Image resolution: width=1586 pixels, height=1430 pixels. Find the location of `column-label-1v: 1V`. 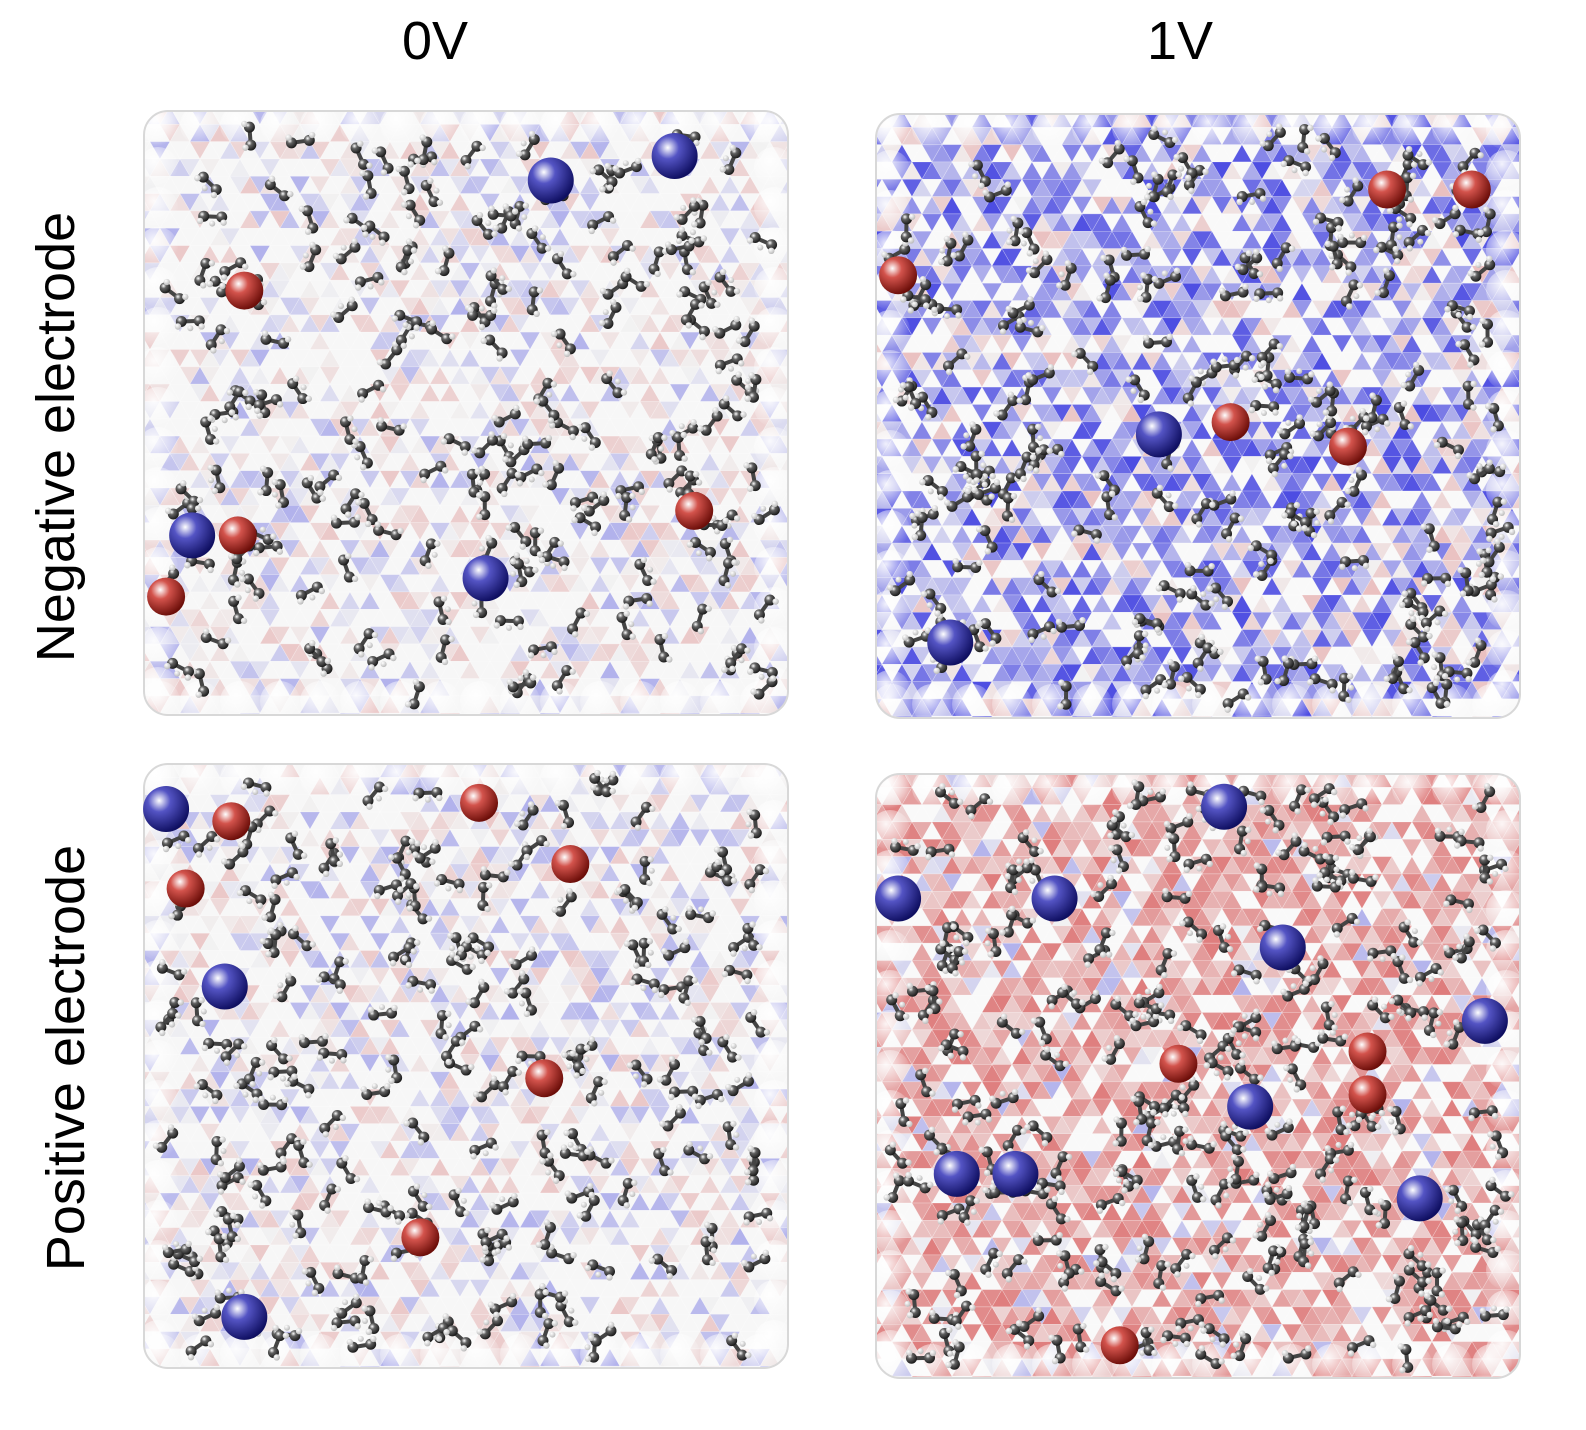

column-label-1v: 1V is located at coordinates (1180, 41).